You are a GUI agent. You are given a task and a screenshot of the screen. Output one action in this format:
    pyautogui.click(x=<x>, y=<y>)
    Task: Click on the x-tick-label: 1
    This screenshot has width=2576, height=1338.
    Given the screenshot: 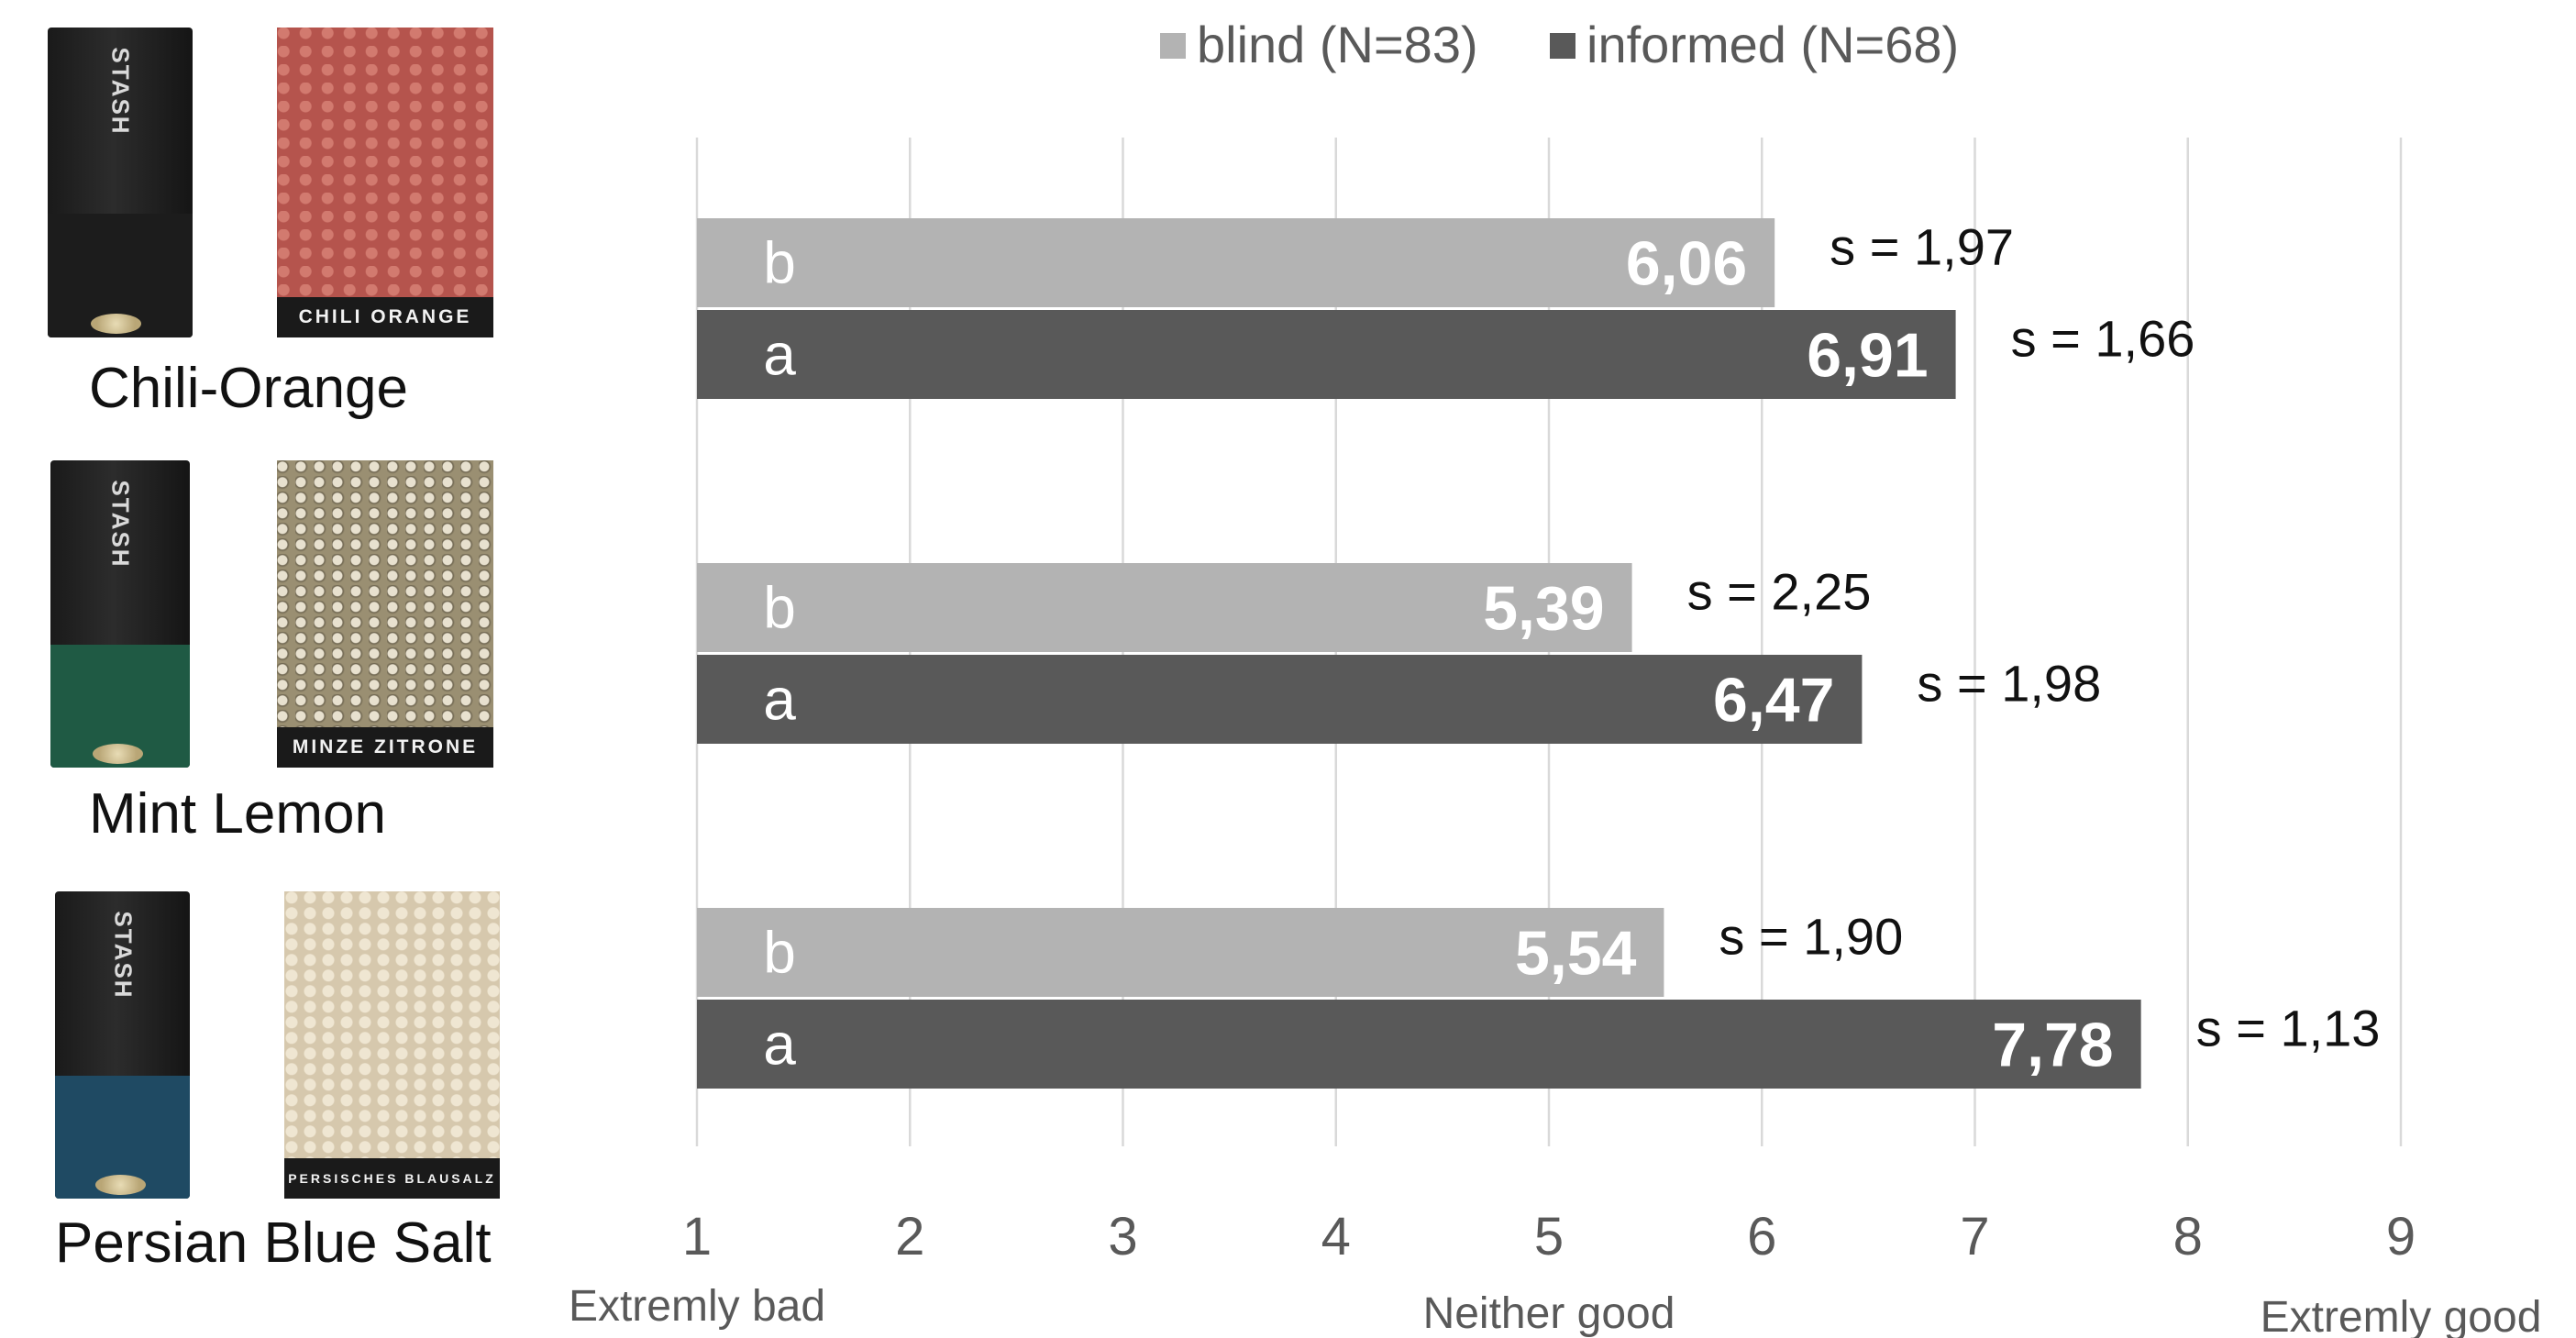 What is the action you would take?
    pyautogui.click(x=697, y=1236)
    